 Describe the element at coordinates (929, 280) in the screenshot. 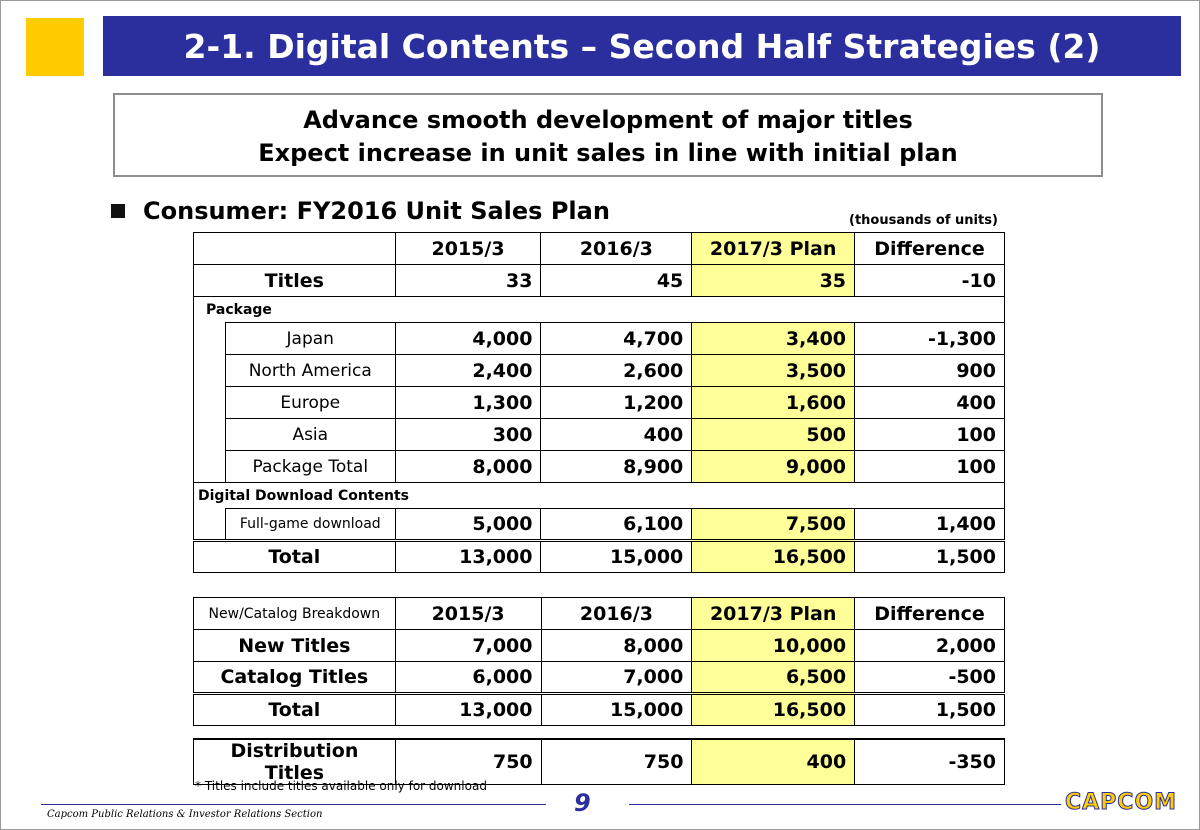

I see `table-cell: -10` at that location.